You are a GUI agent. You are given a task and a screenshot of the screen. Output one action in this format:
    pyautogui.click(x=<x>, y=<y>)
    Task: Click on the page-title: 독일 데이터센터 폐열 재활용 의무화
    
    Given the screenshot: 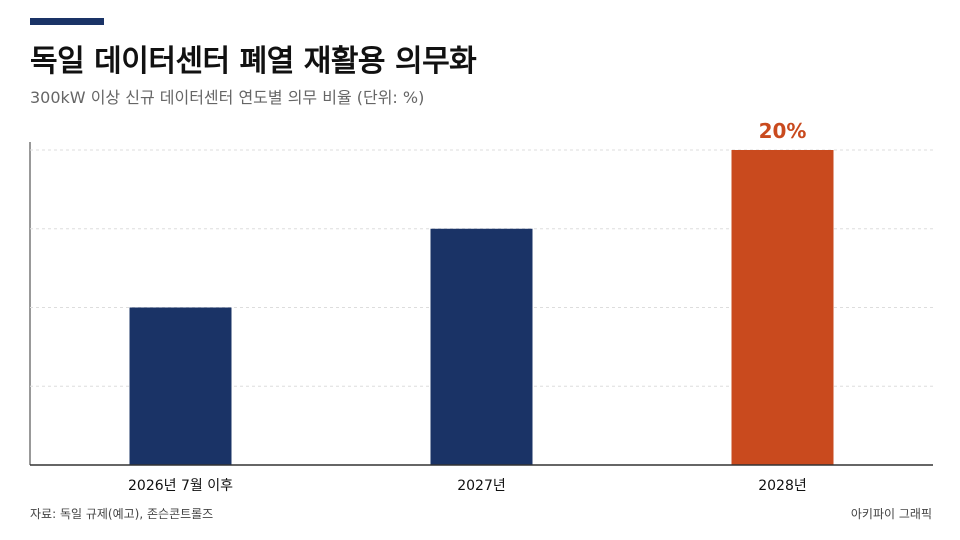 What is the action you would take?
    pyautogui.click(x=253, y=61)
    